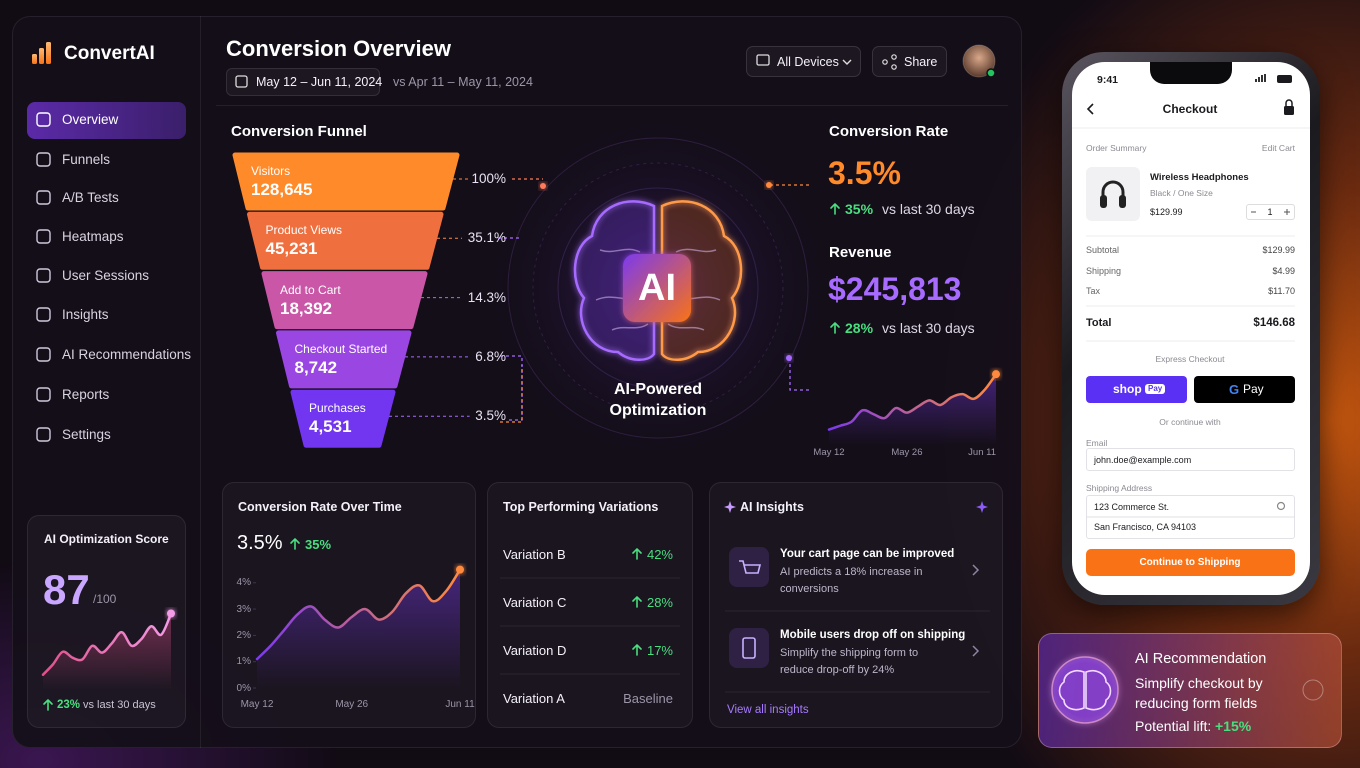 This screenshot has height=768, width=1360. I want to click on share-label: Share, so click(921, 62).